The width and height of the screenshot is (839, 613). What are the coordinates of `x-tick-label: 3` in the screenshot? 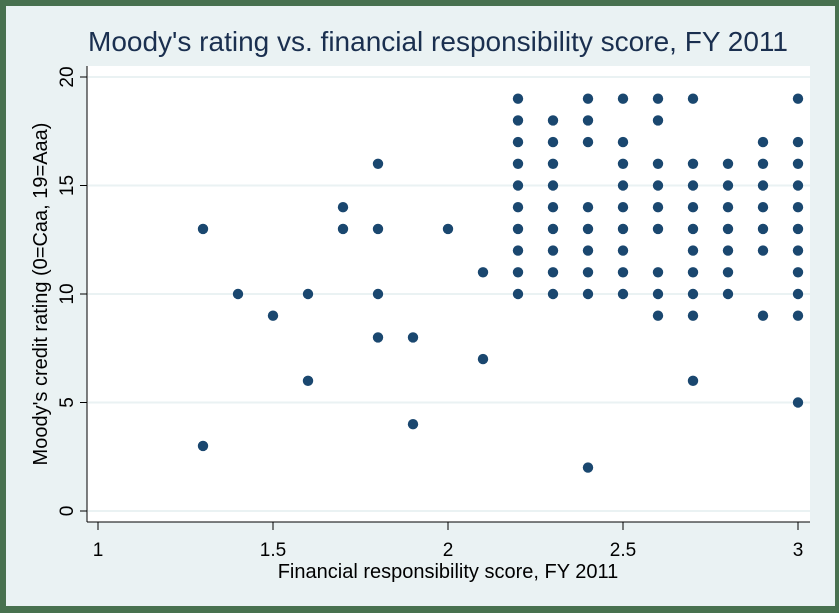 It's located at (798, 550).